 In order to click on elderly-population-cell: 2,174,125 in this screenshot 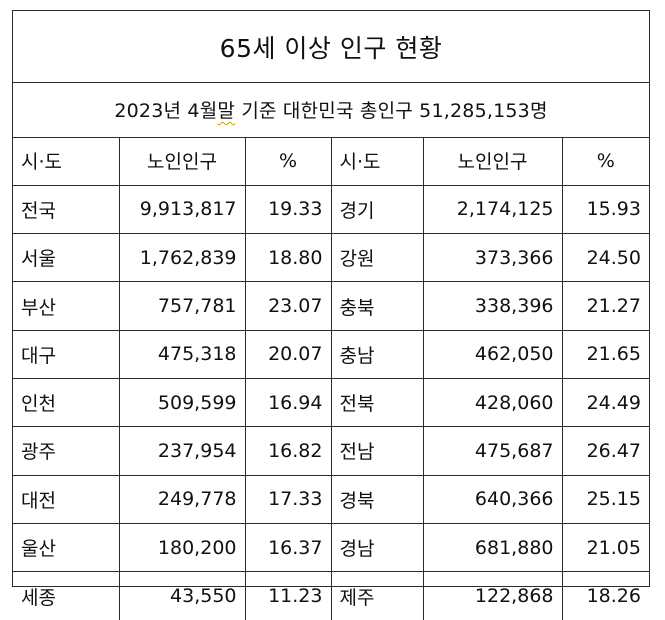, I will do `click(493, 210)`.